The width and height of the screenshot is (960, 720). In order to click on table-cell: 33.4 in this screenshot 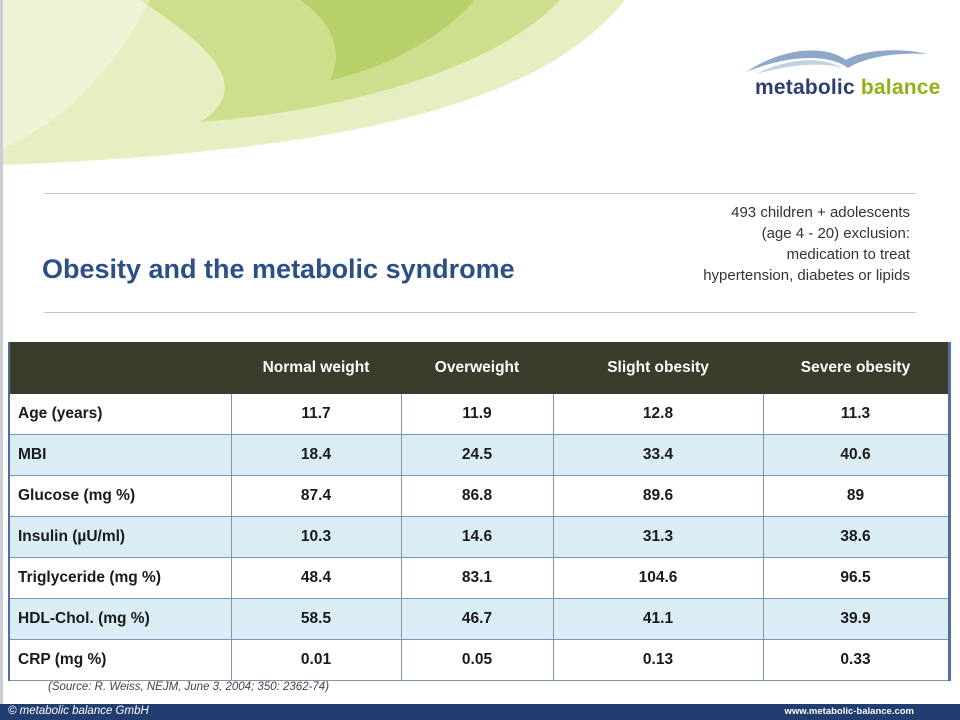, I will do `click(658, 455)`.